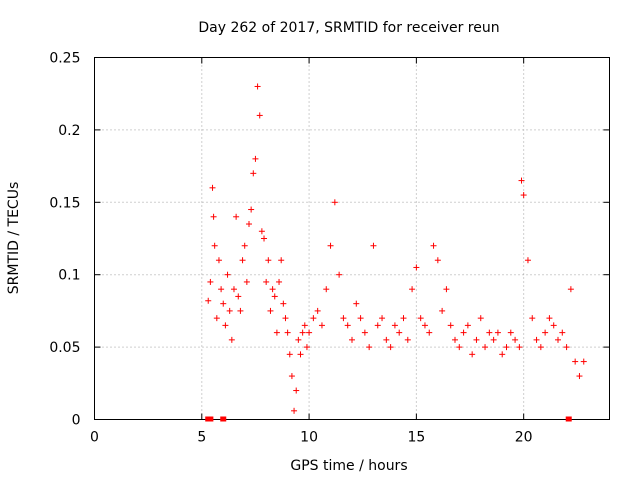 This screenshot has height=480, width=640. What do you see at coordinates (64, 203) in the screenshot?
I see `y-tick-label: 0.15` at bounding box center [64, 203].